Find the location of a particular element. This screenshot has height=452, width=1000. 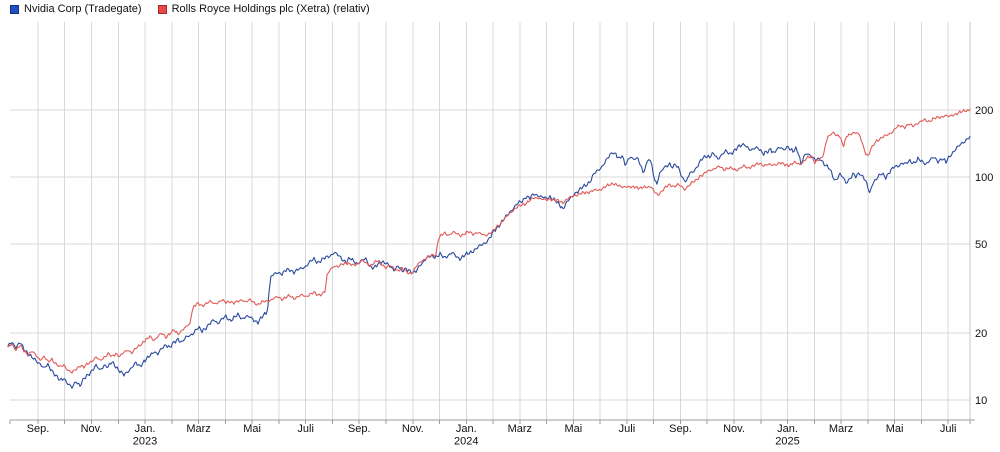

y-axis-labels: 10 20 50 100 200 is located at coordinates (984, 256).